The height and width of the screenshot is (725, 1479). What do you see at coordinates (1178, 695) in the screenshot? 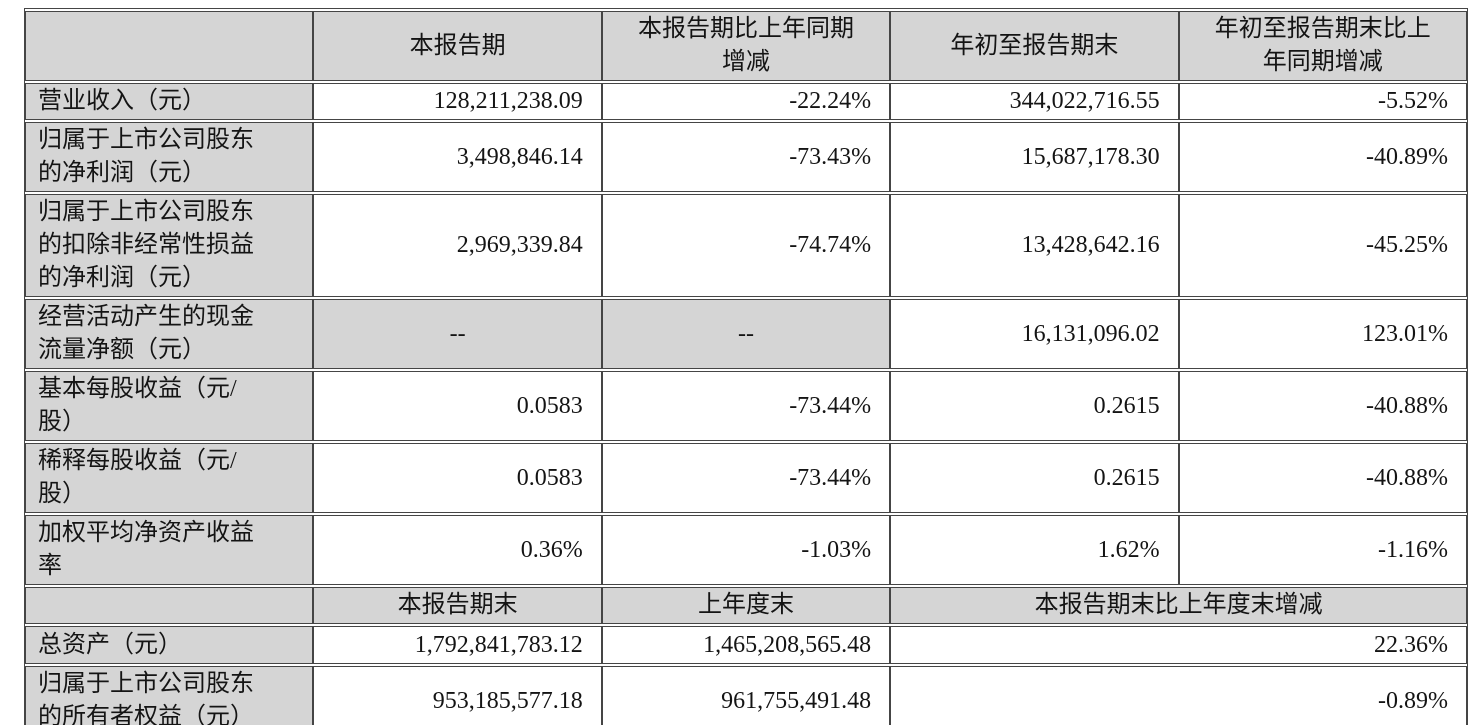
I see `value-cell: -0.89%` at bounding box center [1178, 695].